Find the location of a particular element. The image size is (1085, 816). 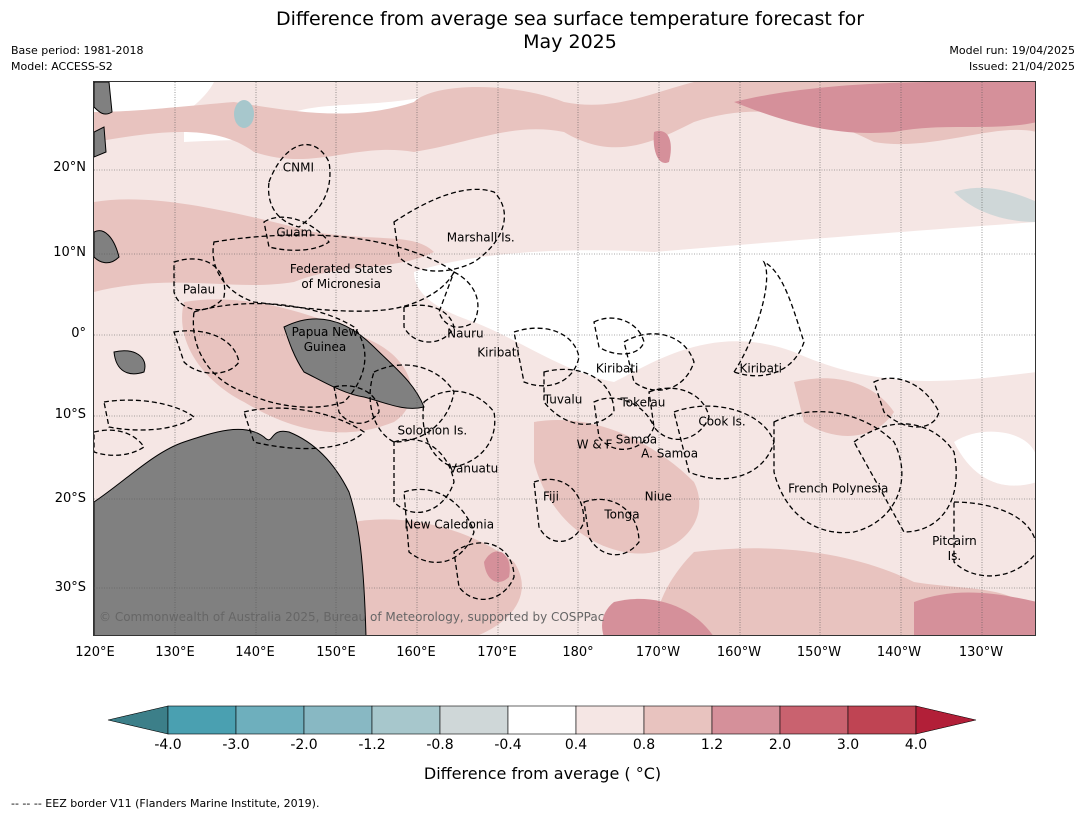

lat-label-10n: 10°N is located at coordinates (69, 252).